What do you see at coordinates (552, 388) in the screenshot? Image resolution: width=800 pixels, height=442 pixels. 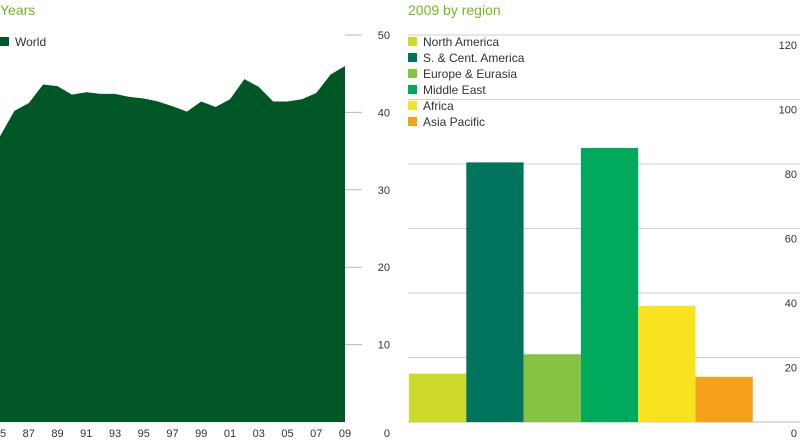 I see `bar-europe-eurasia` at bounding box center [552, 388].